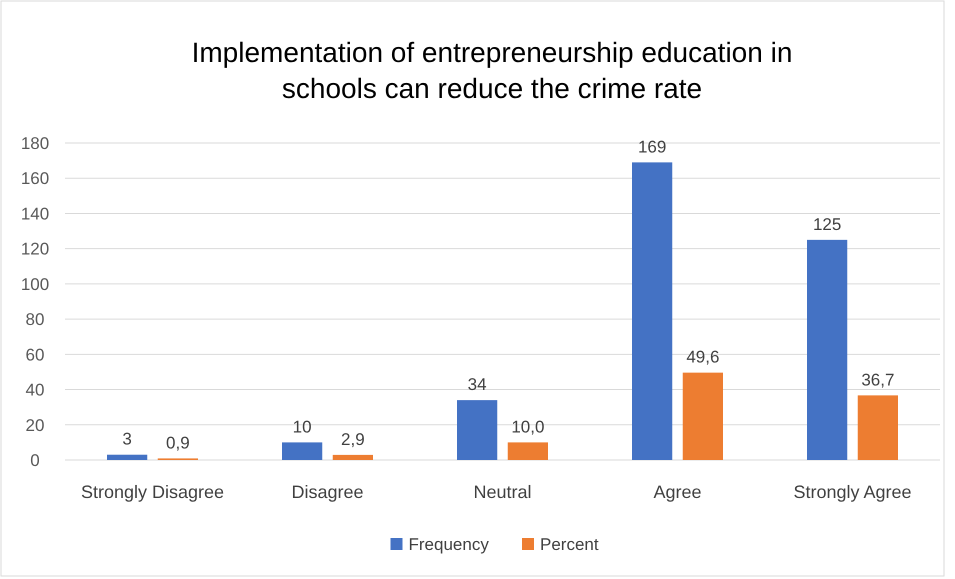 The image size is (955, 579). I want to click on y-tick-label: 100, so click(35, 284).